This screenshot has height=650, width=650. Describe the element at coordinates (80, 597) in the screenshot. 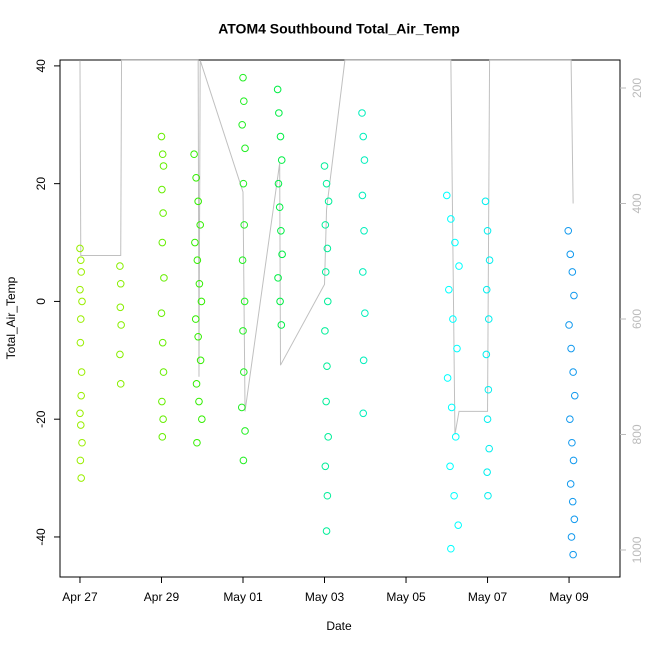

I see `x-tick-label: Apr 27` at that location.